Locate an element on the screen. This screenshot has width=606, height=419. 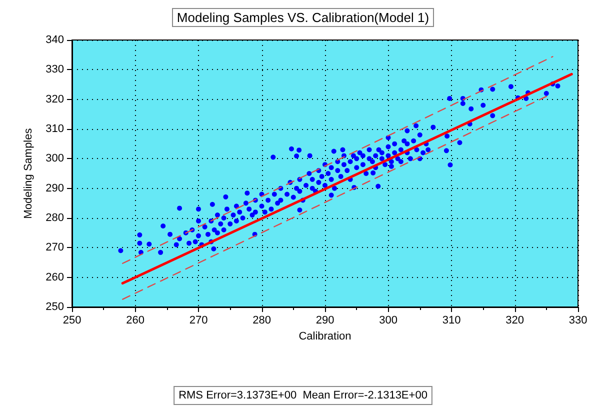
y-tick-label: 300 is located at coordinates (55, 158).